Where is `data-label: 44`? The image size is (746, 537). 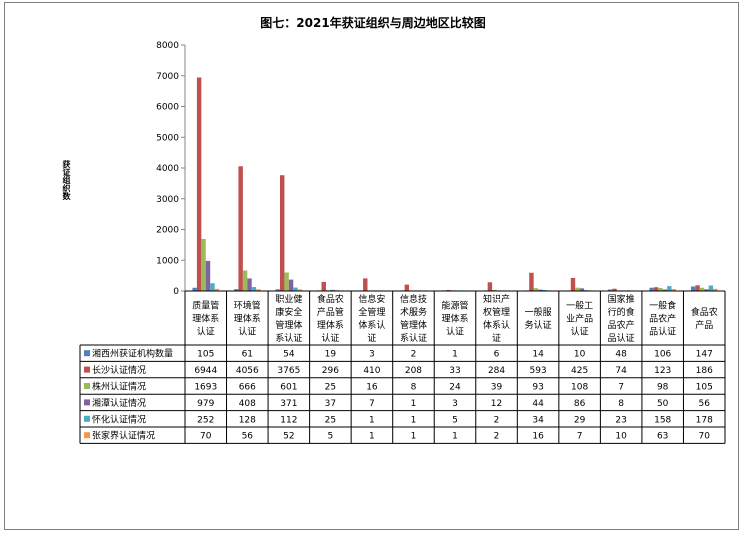
data-label: 44 is located at coordinates (538, 404).